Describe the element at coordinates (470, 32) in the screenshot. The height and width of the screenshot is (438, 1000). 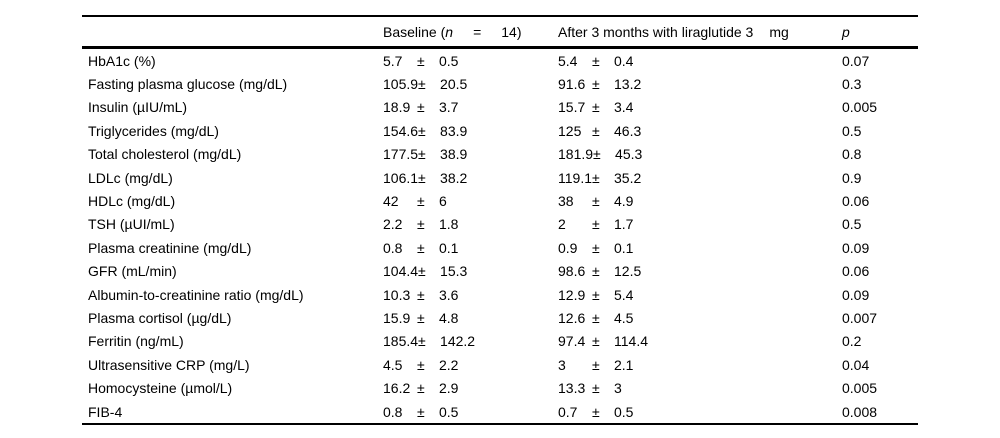
I see `header-baseline: Baseline (n = 14)` at that location.